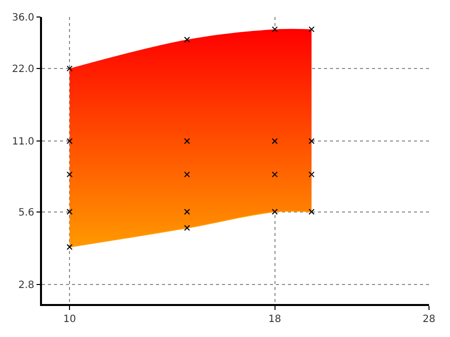  I want to click on y-tick-label: 11.0, so click(23, 142).